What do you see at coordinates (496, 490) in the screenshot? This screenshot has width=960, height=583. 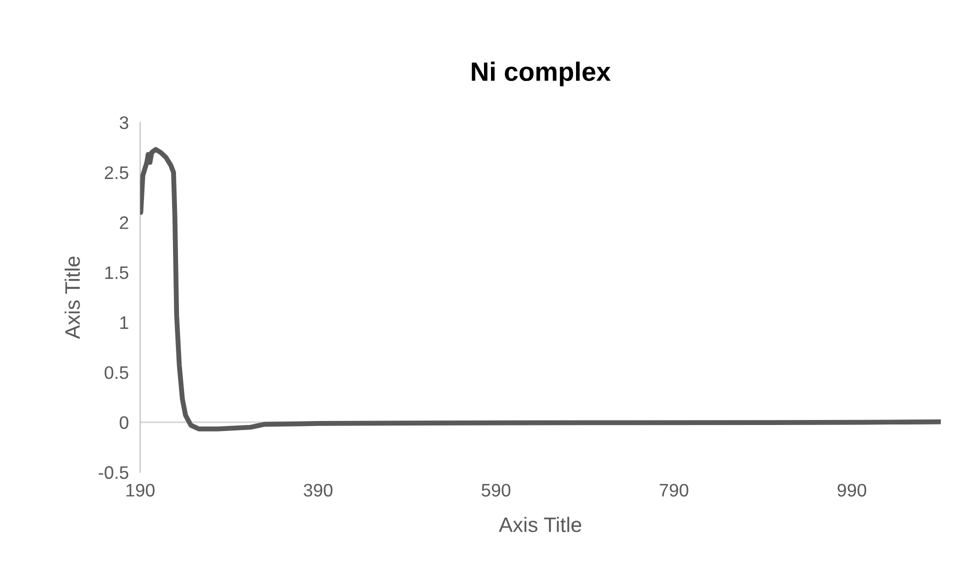 I see `x-tick-label: 590` at bounding box center [496, 490].